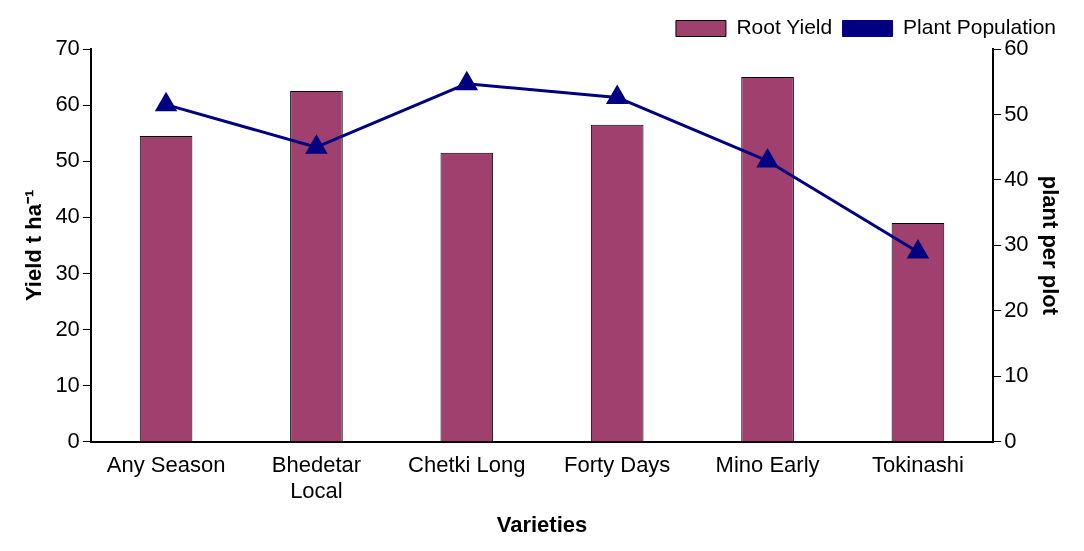 Image resolution: width=1084 pixels, height=551 pixels. I want to click on y2-tick-label: 20, so click(1016, 309).